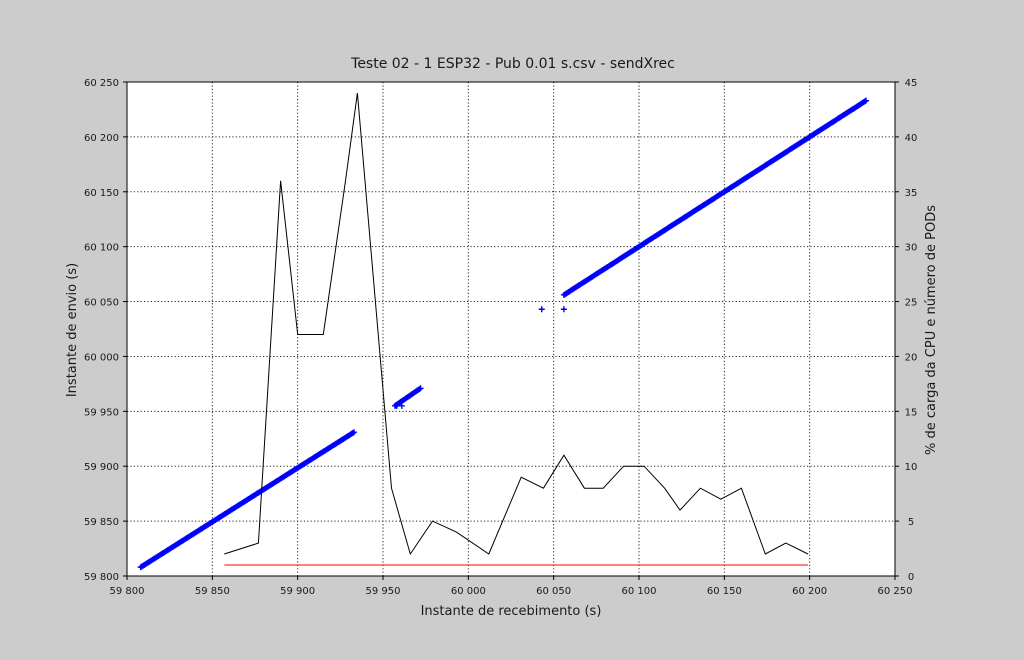 Image resolution: width=1024 pixels, height=660 pixels. Describe the element at coordinates (101, 412) in the screenshot. I see `y-tick-label: 59 950` at that location.